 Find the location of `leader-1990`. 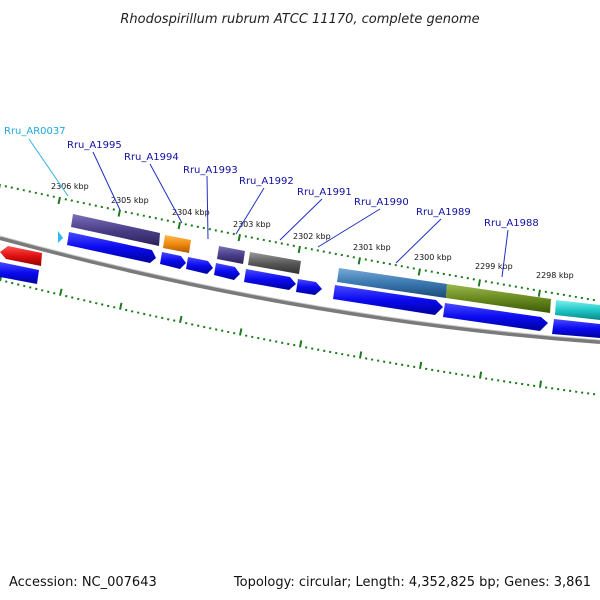

leader-1990 is located at coordinates (349, 228).